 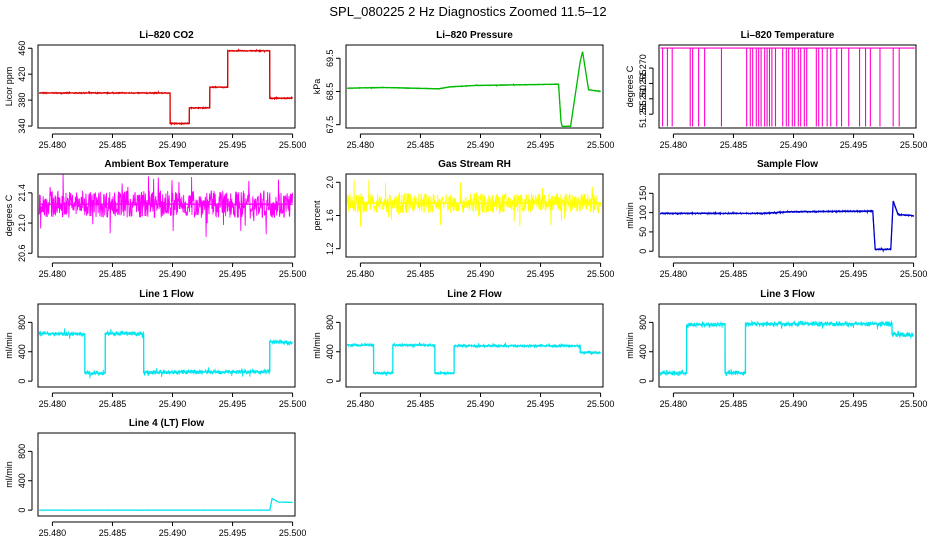 I want to click on y-tick-label: 340, so click(x=22, y=126).